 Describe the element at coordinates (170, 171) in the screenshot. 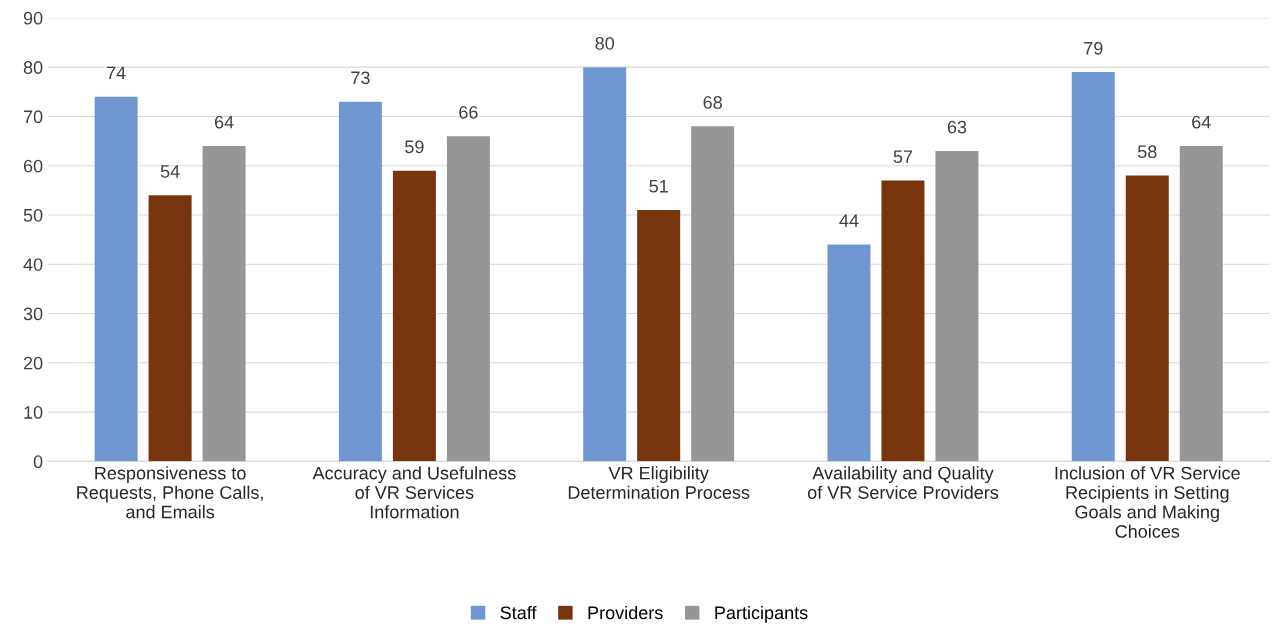

I see `data-label: 54` at that location.